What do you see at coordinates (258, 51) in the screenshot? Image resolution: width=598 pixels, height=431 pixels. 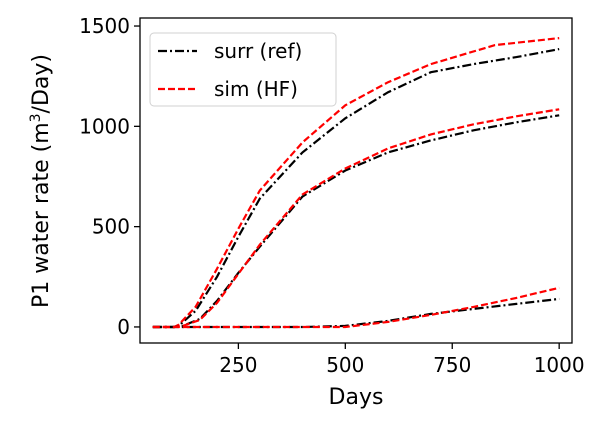 I see `legend-label-surr: surr (ref)` at bounding box center [258, 51].